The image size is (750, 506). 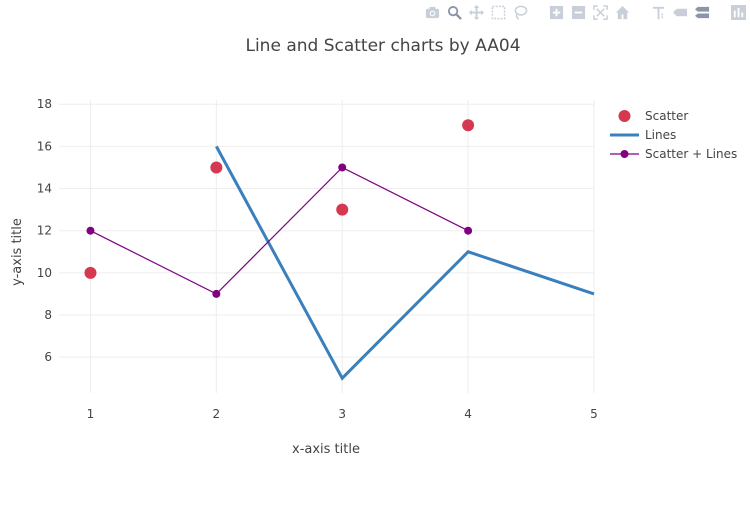 What do you see at coordinates (643, 135) in the screenshot?
I see `legend-item-lines: Lines` at bounding box center [643, 135].